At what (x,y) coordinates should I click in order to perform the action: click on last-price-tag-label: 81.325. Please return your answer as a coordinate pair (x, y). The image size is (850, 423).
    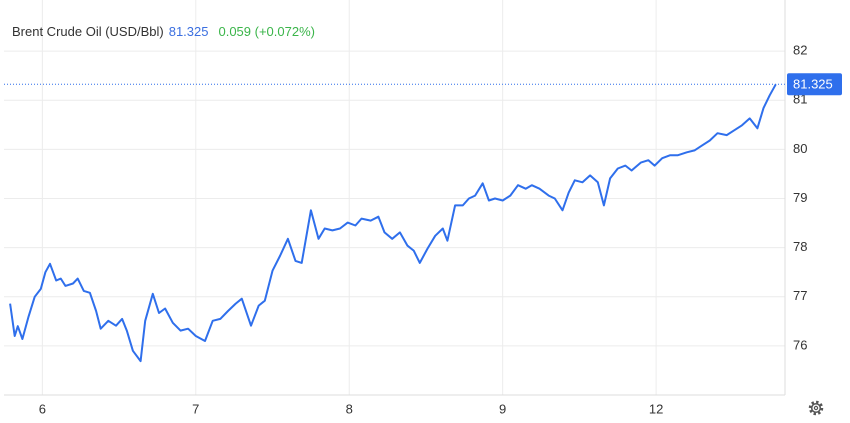
    Looking at the image, I should click on (813, 84).